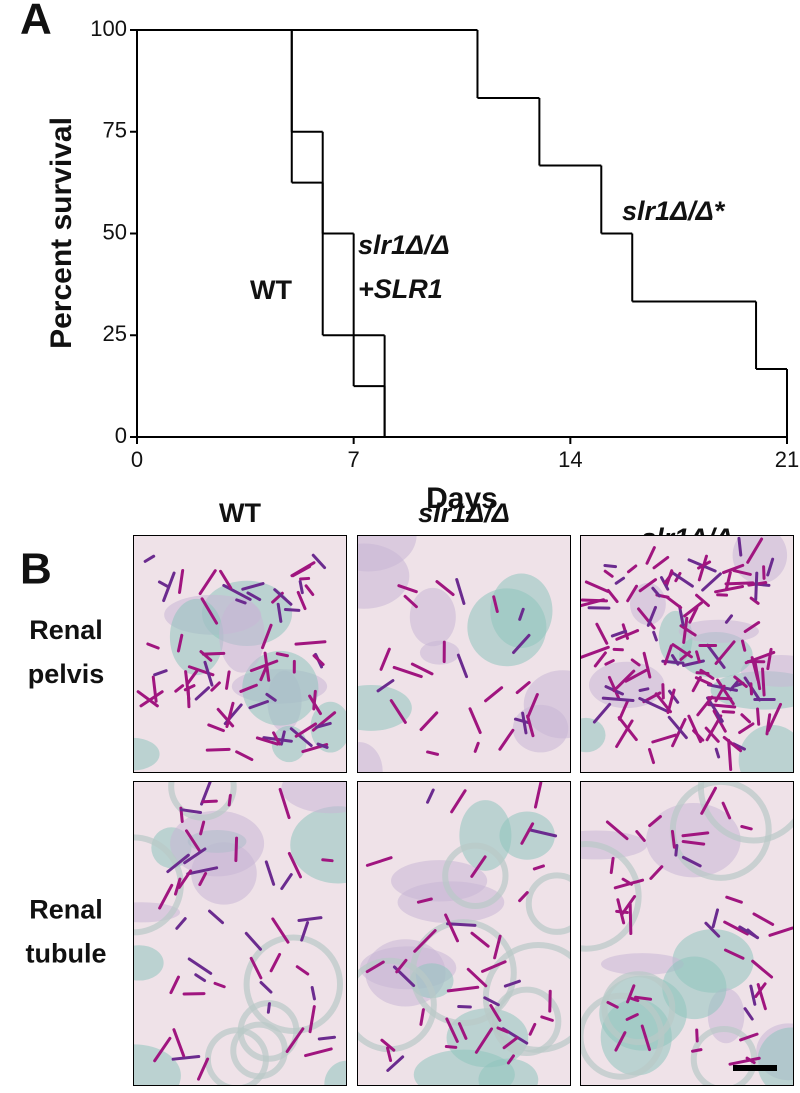  Describe the element at coordinates (570, 459) in the screenshot. I see `x-tick-label: 14` at that location.